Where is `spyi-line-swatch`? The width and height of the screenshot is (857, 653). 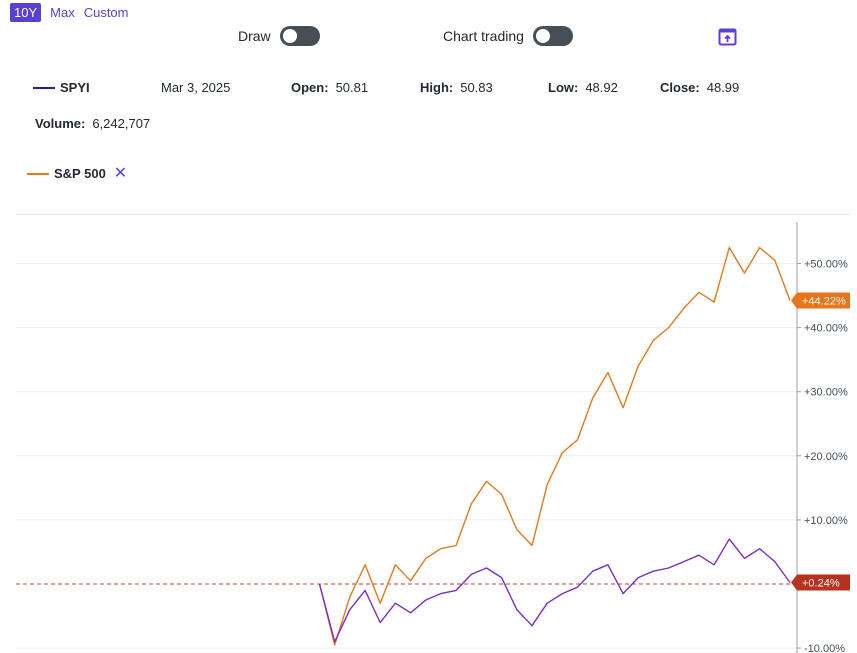
spyi-line-swatch is located at coordinates (44, 87).